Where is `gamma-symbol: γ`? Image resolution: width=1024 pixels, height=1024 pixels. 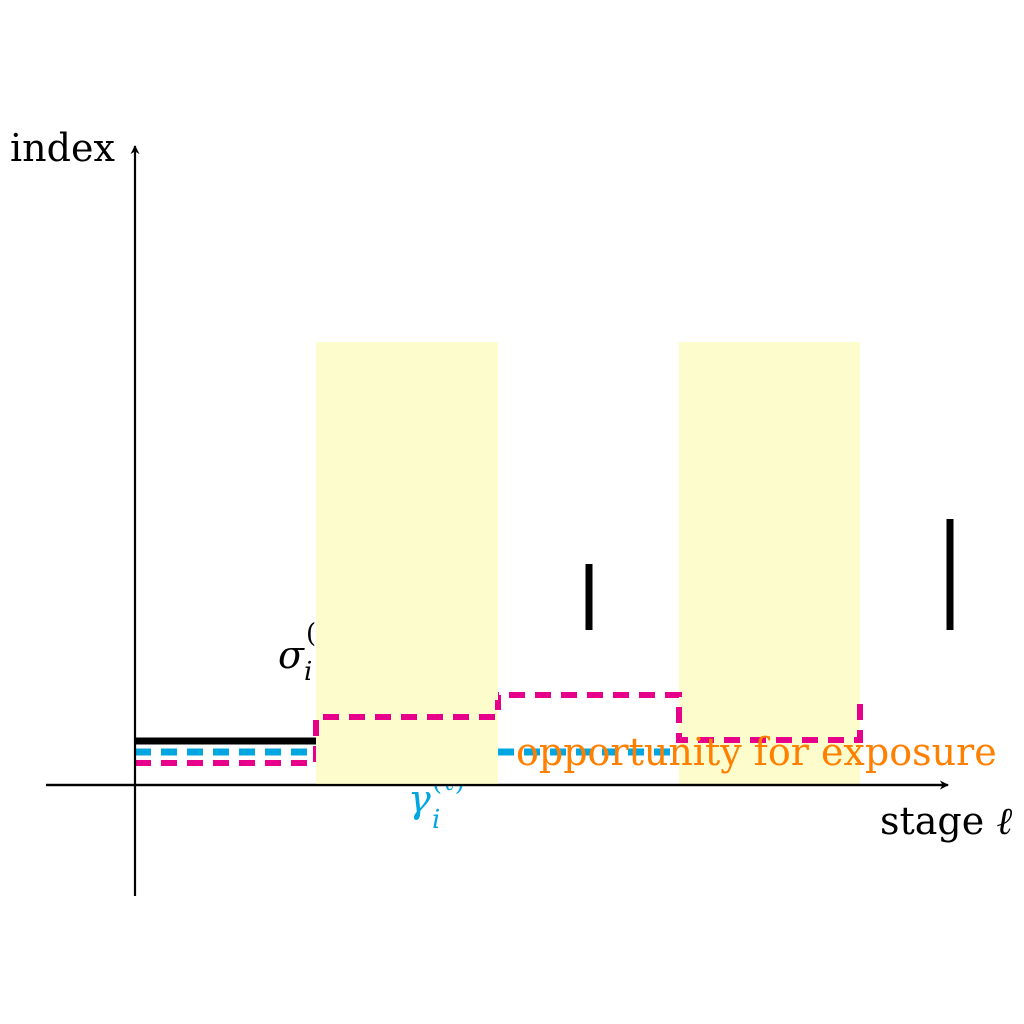 gamma-symbol: γ is located at coordinates (419, 799).